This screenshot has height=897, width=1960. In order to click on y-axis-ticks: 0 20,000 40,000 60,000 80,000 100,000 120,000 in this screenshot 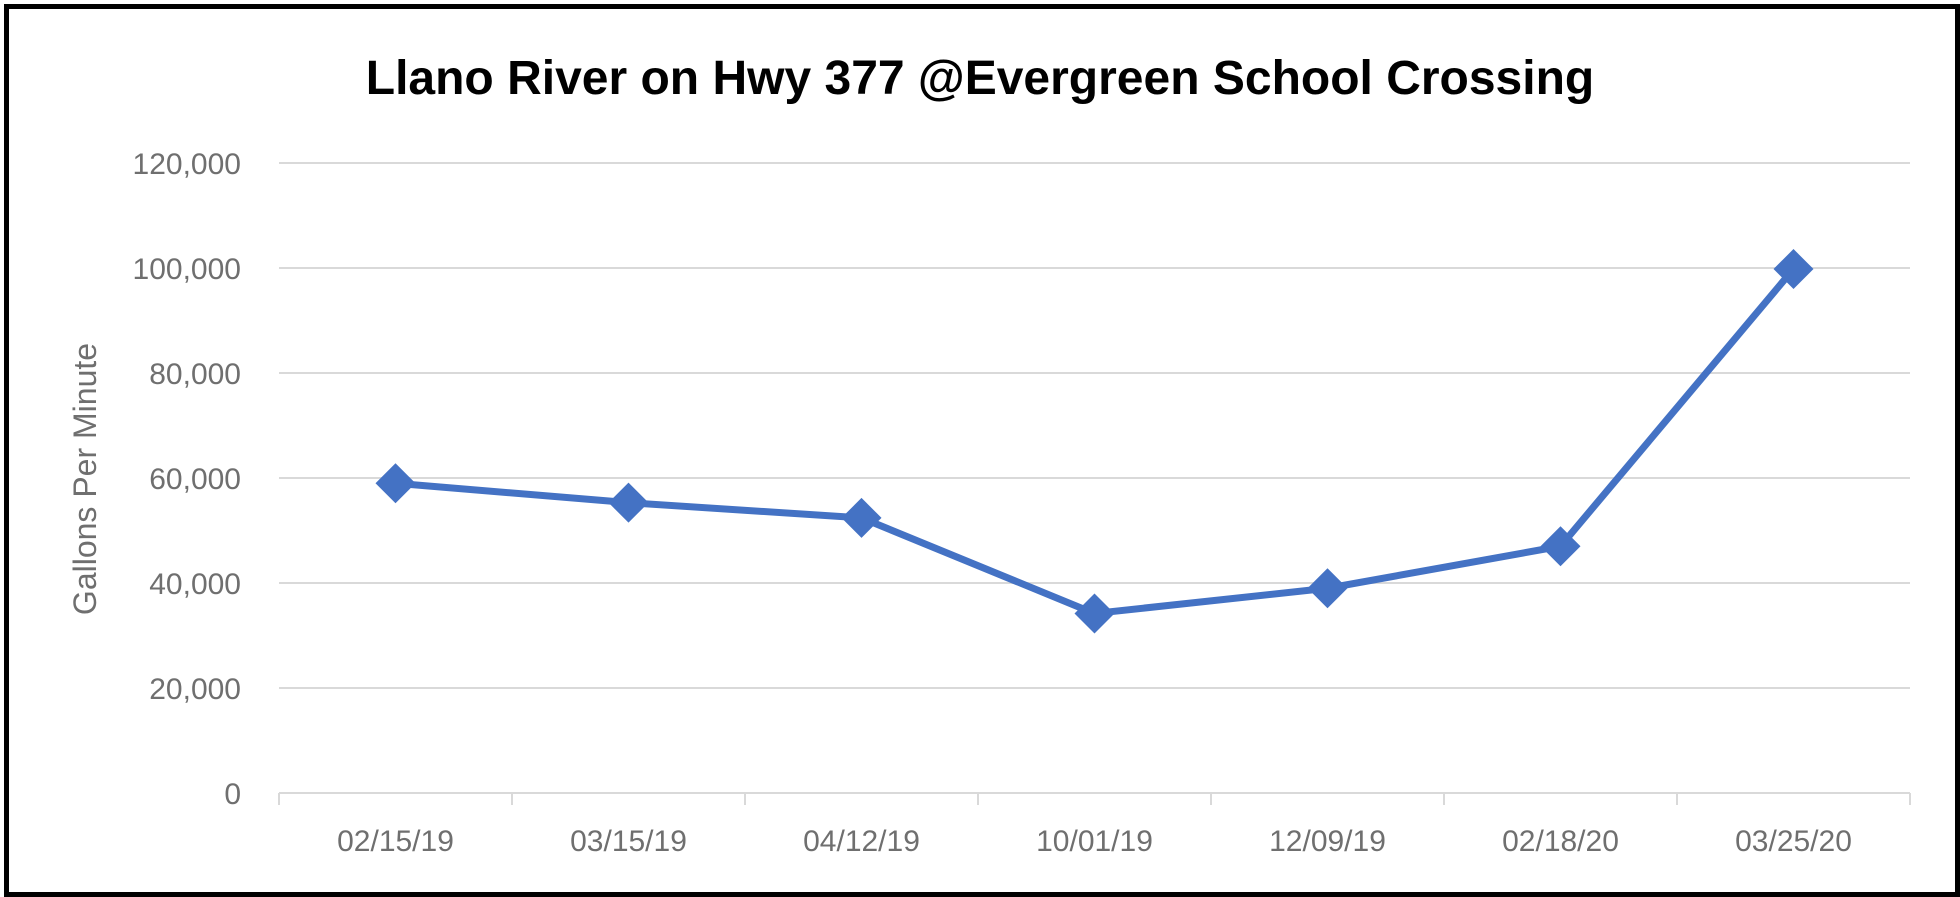, I will do `click(187, 479)`.